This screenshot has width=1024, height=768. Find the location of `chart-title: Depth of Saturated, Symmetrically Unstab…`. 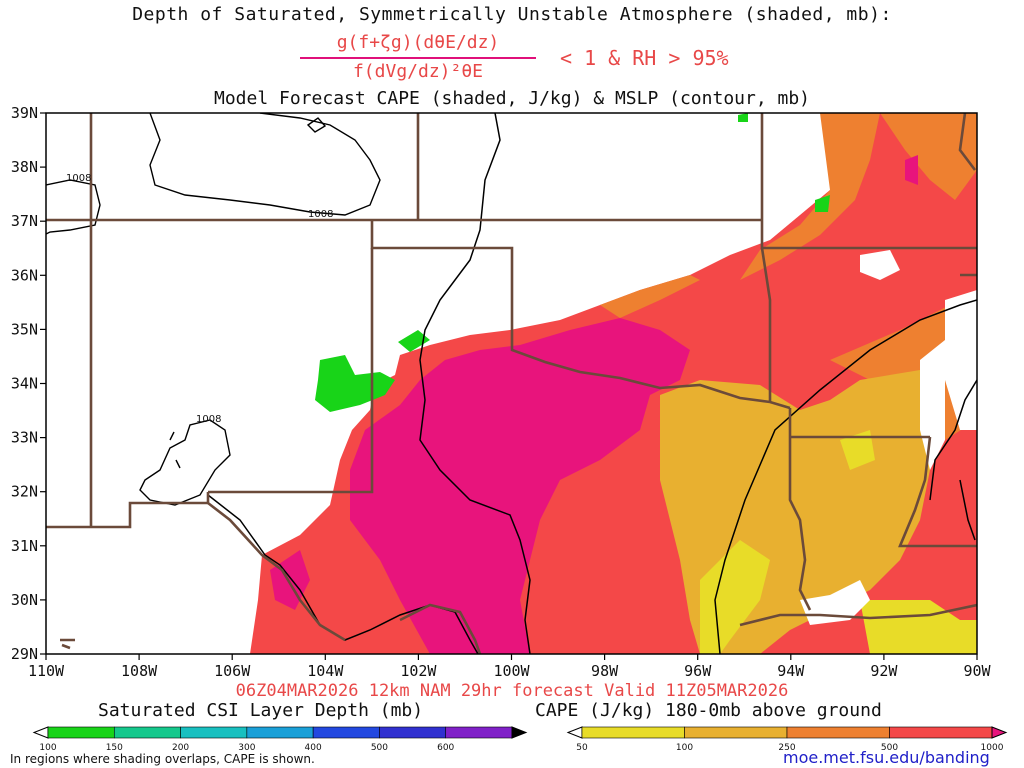

chart-title: Depth of Saturated, Symmetrically Unstab… is located at coordinates (512, 14).